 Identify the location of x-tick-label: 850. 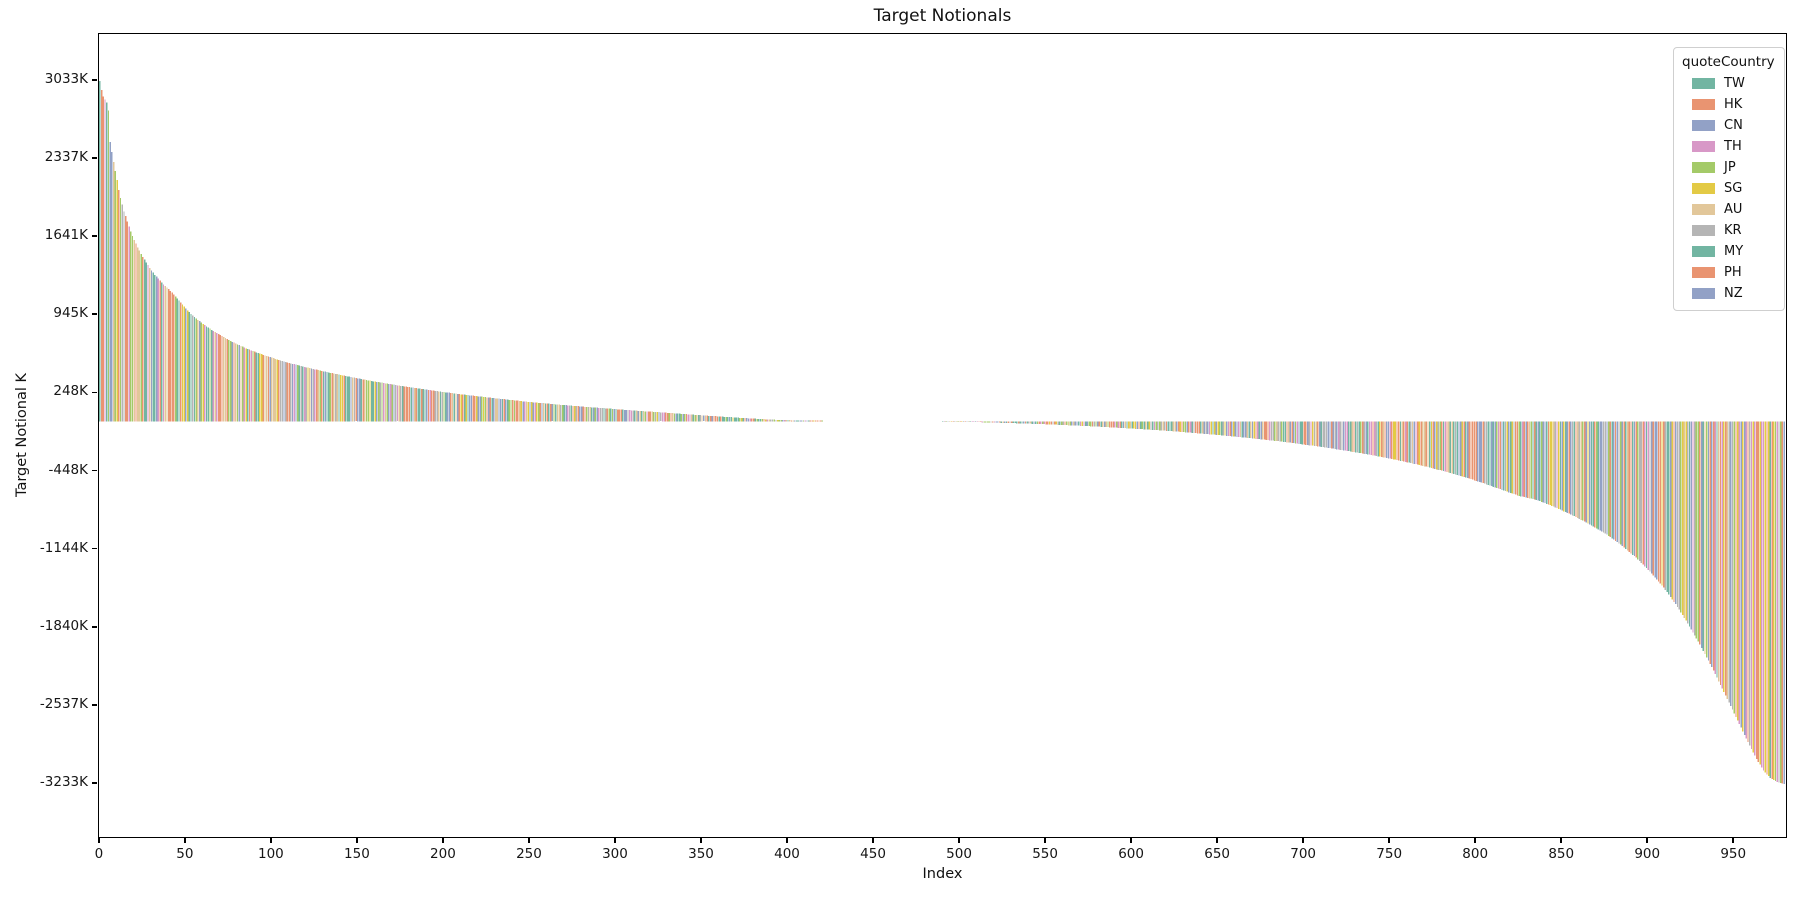
(1561, 854).